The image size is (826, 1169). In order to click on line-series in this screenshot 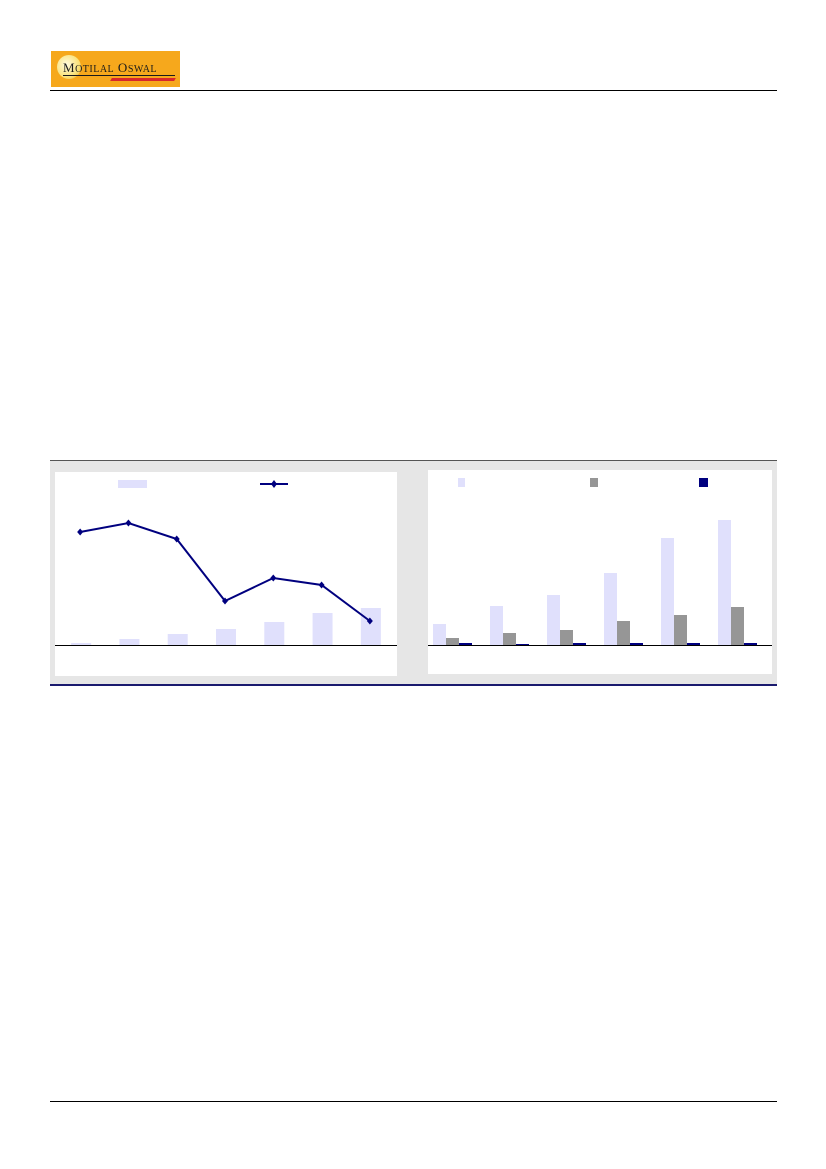, I will do `click(225, 571)`.